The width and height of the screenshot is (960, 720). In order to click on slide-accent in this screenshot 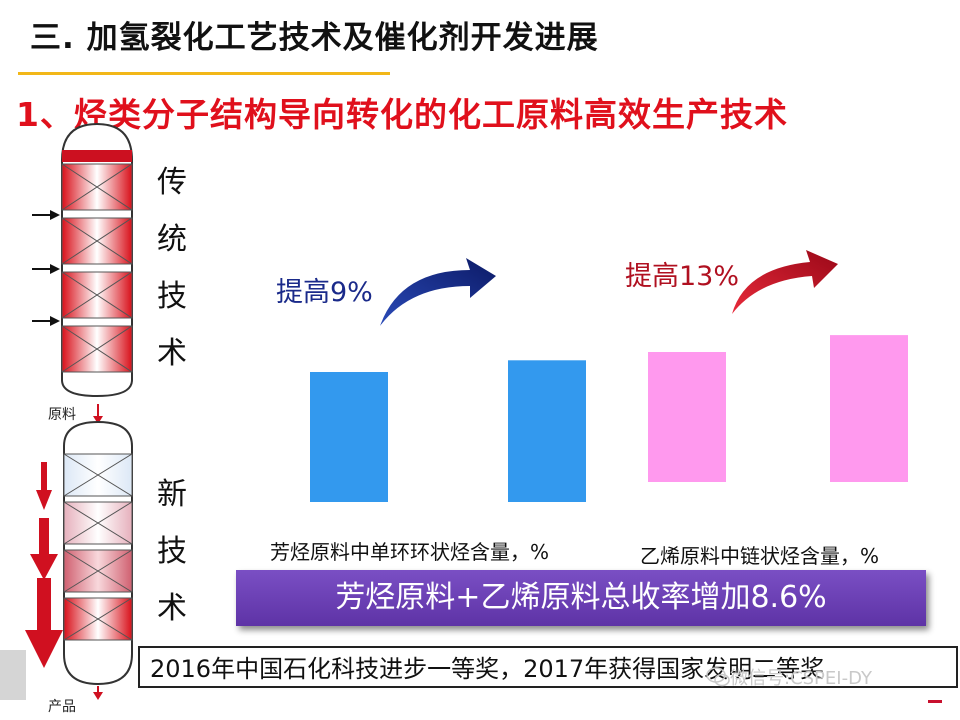, I will do `click(935, 701)`.